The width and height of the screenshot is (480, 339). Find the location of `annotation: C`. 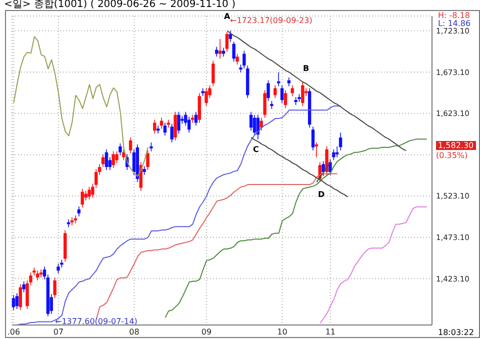

annotation: C is located at coordinates (256, 149).